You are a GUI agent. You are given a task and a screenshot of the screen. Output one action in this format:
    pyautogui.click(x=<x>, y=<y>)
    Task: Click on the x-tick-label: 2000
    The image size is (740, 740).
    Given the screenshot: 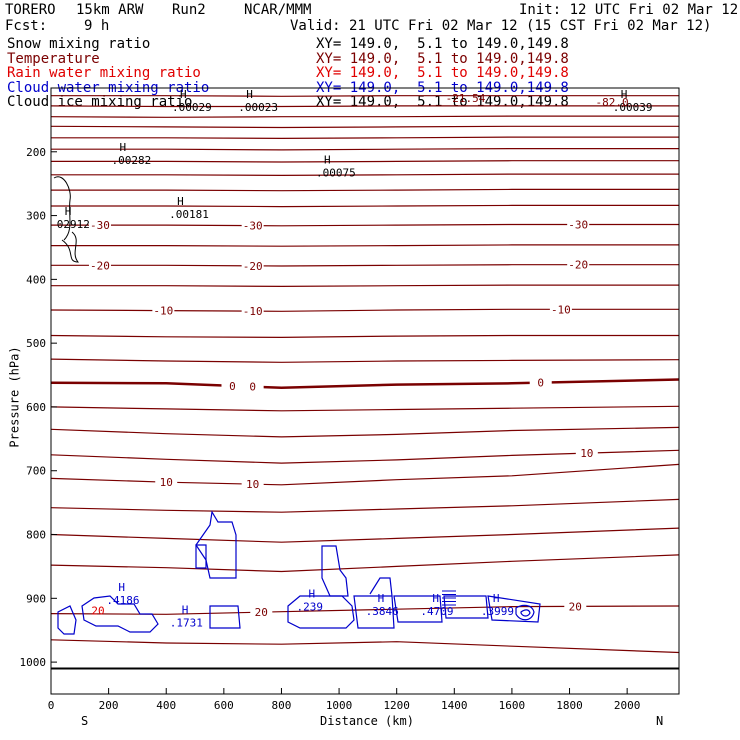 What is the action you would take?
    pyautogui.click(x=627, y=705)
    